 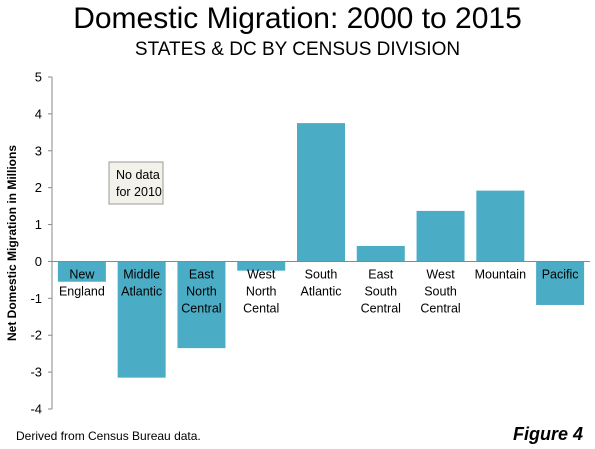 I want to click on y-tick-label: 0, so click(x=38, y=261).